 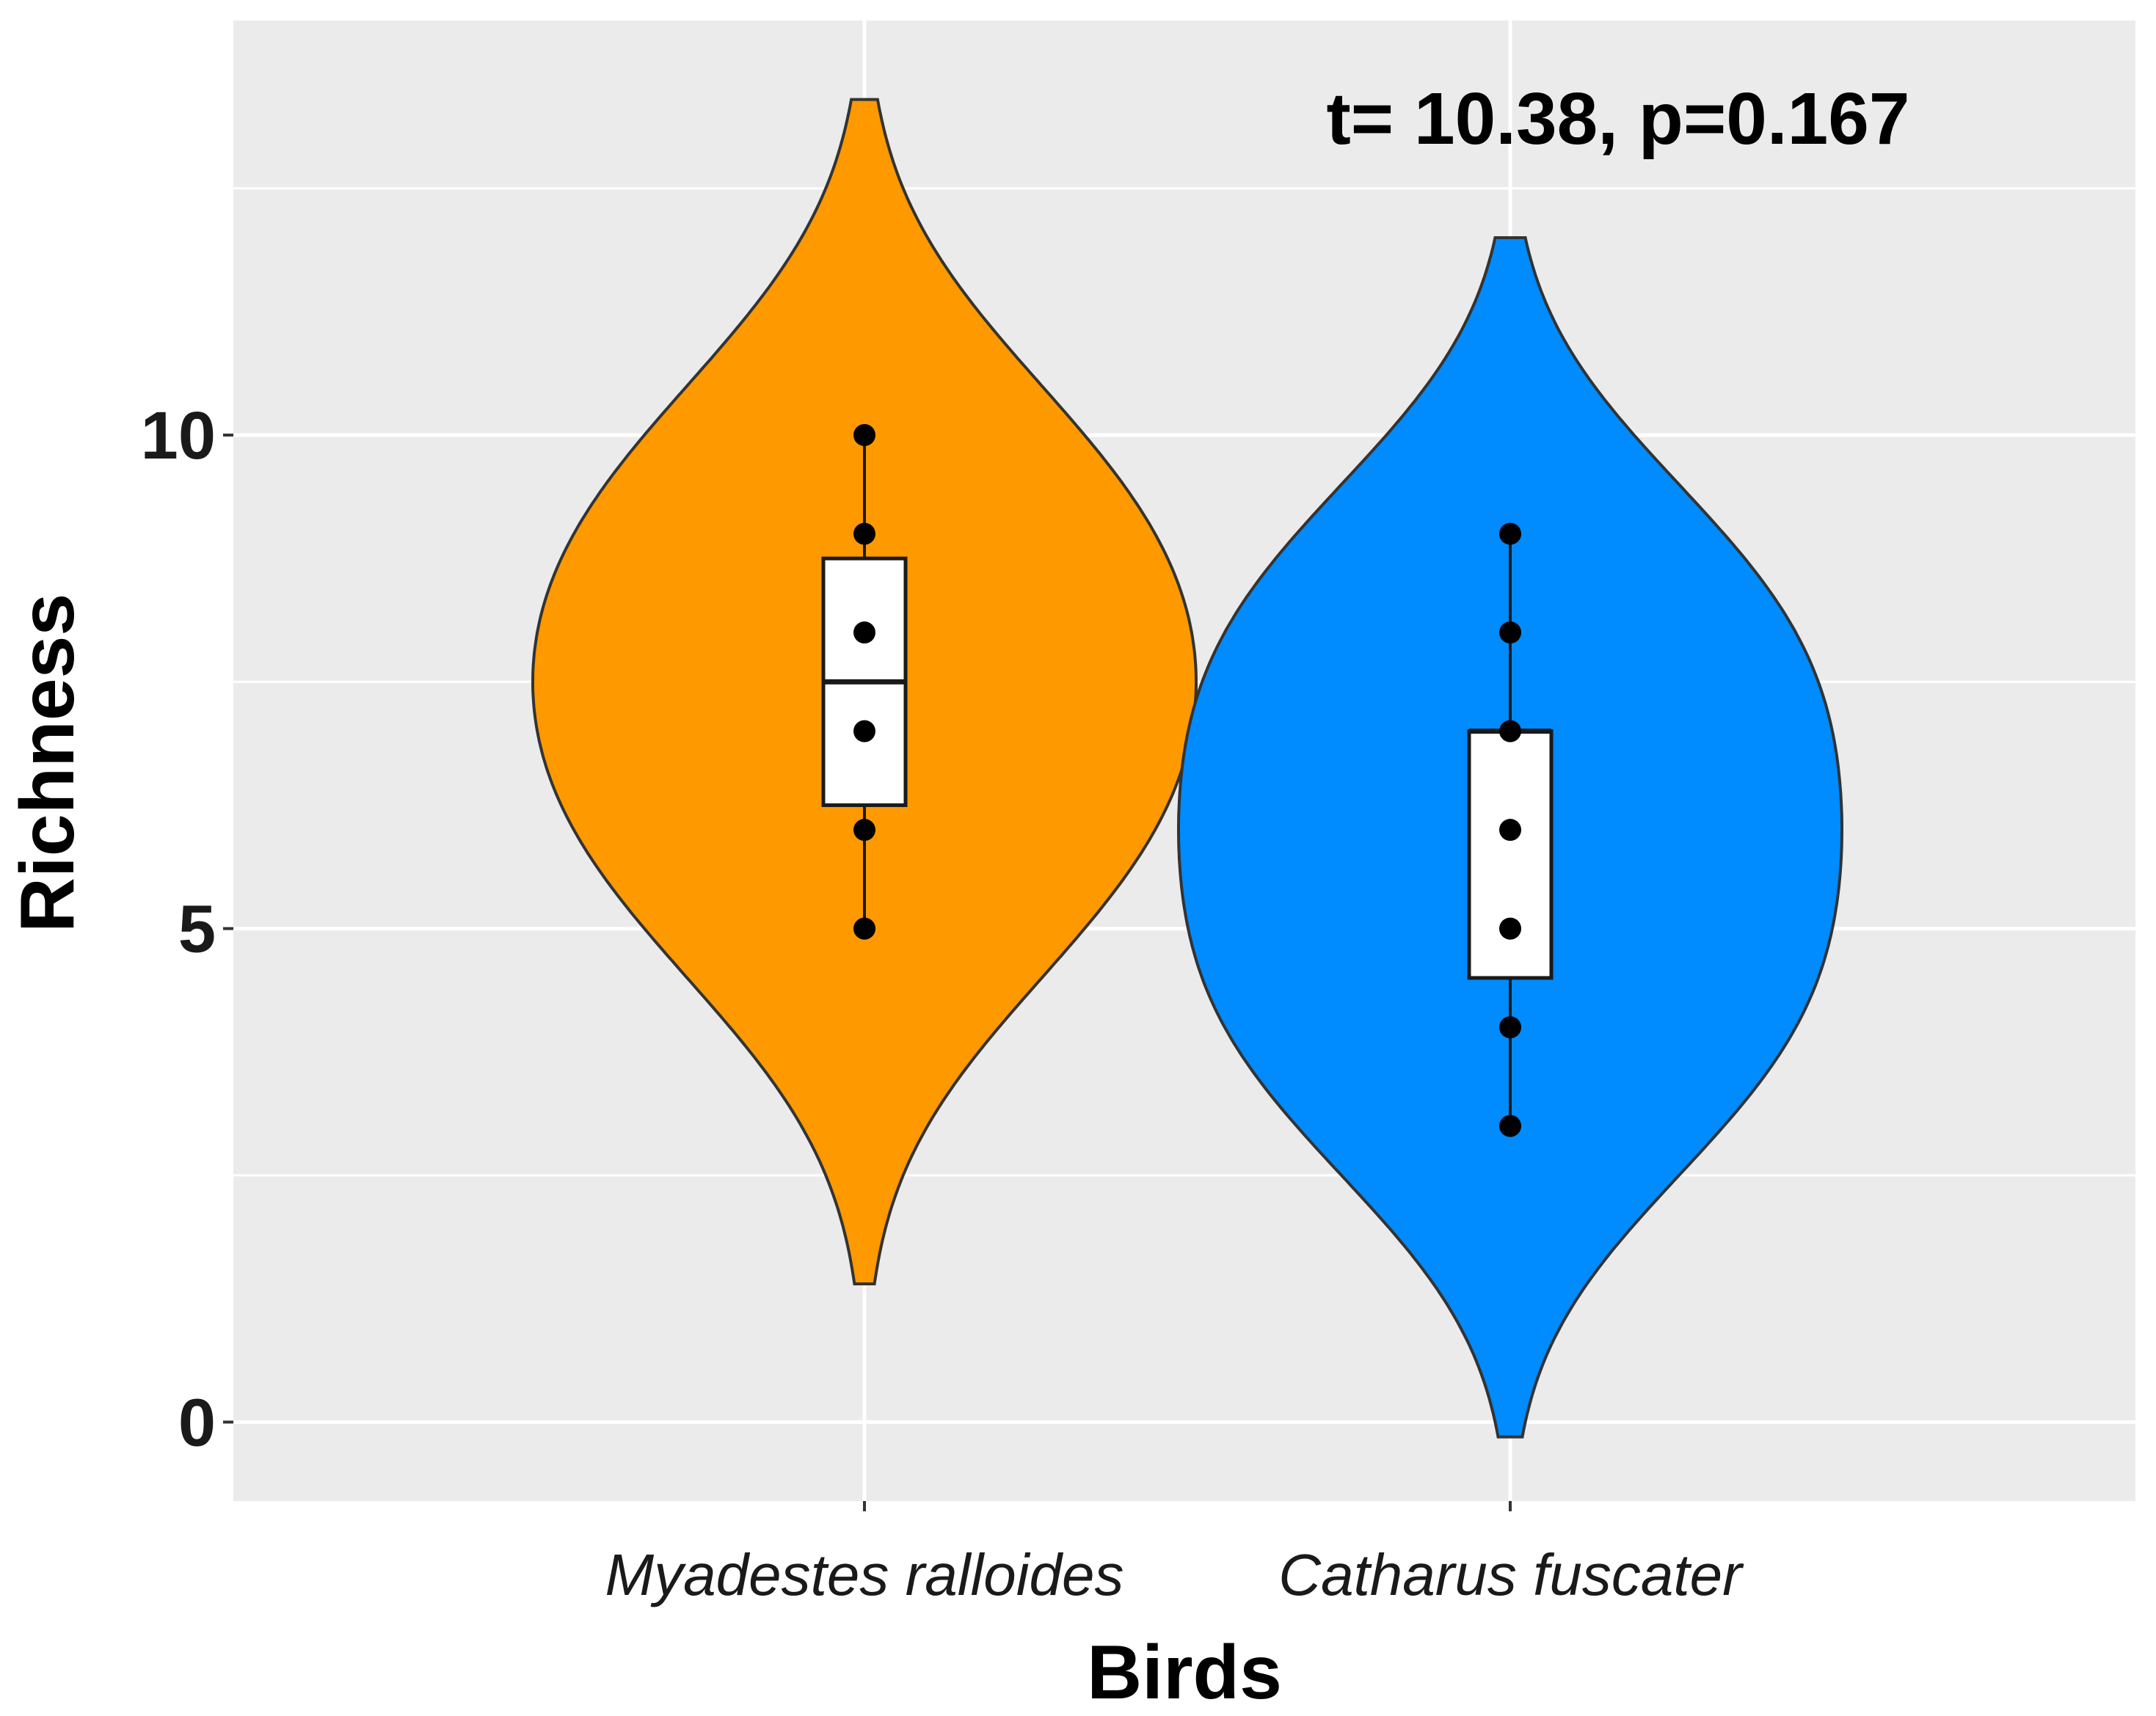 I want to click on data-points, so click(x=1187, y=780).